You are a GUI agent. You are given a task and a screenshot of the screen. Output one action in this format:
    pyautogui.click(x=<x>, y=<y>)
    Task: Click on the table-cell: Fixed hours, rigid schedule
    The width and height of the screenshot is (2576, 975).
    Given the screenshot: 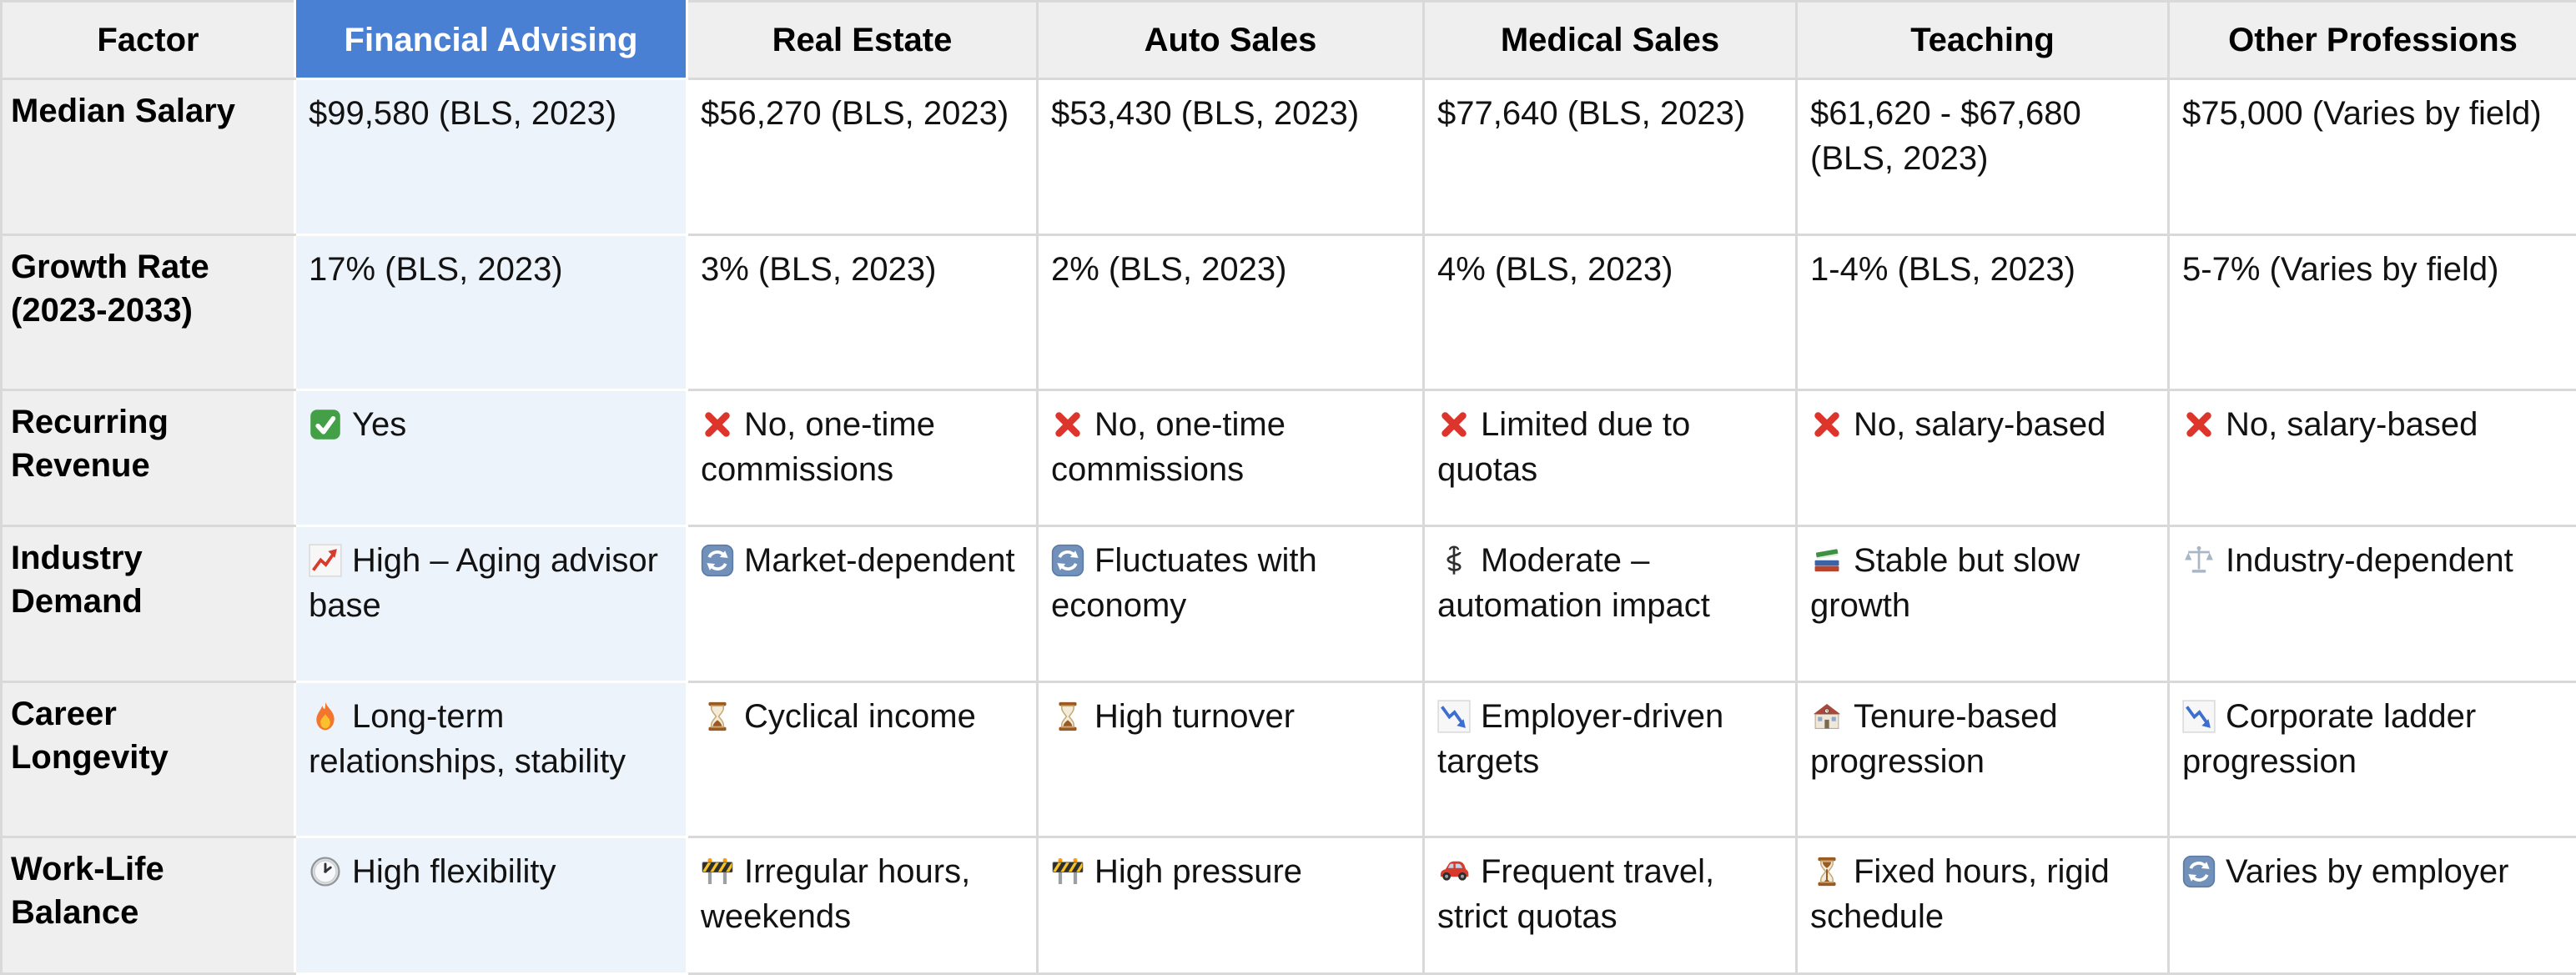 What is the action you would take?
    pyautogui.click(x=1983, y=905)
    